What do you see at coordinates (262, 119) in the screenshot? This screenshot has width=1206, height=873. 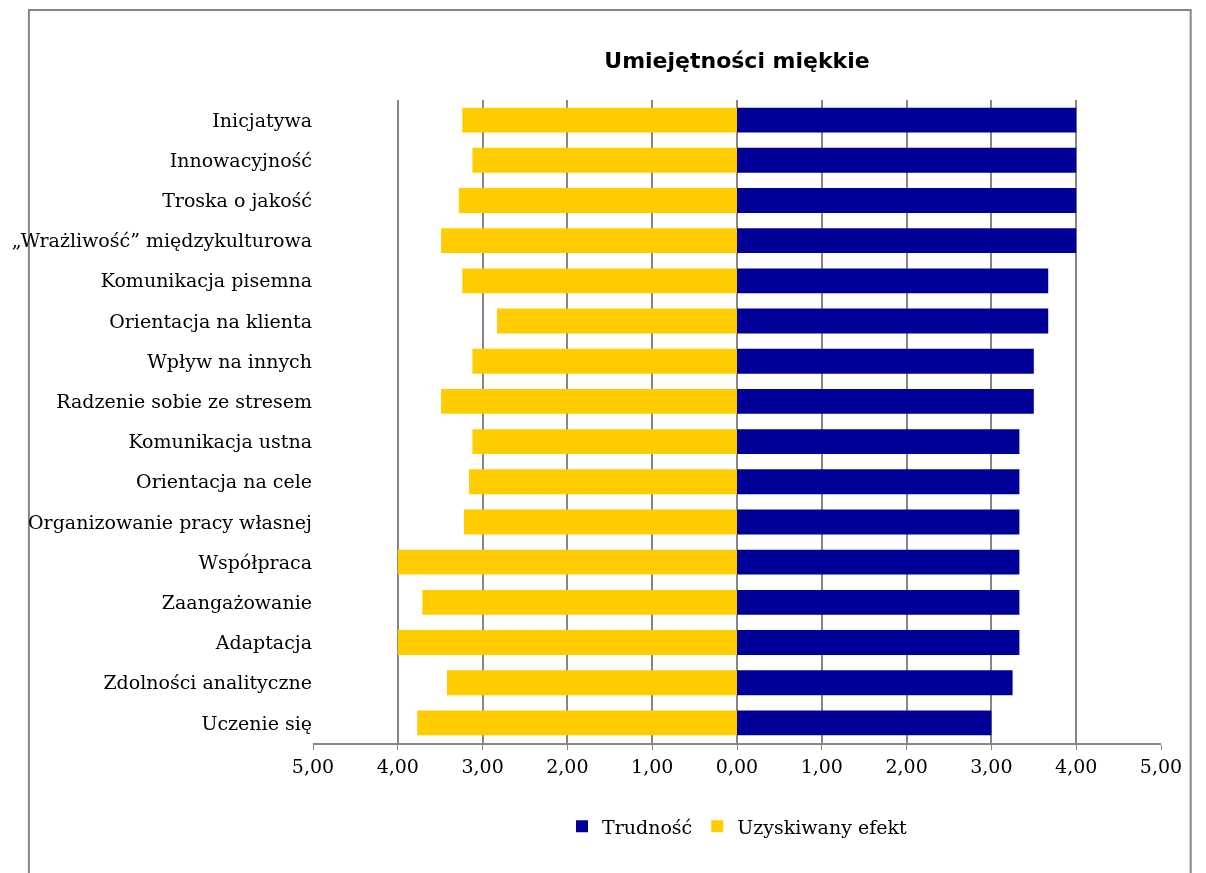 I see `y-tick-label: Inicjatywa` at bounding box center [262, 119].